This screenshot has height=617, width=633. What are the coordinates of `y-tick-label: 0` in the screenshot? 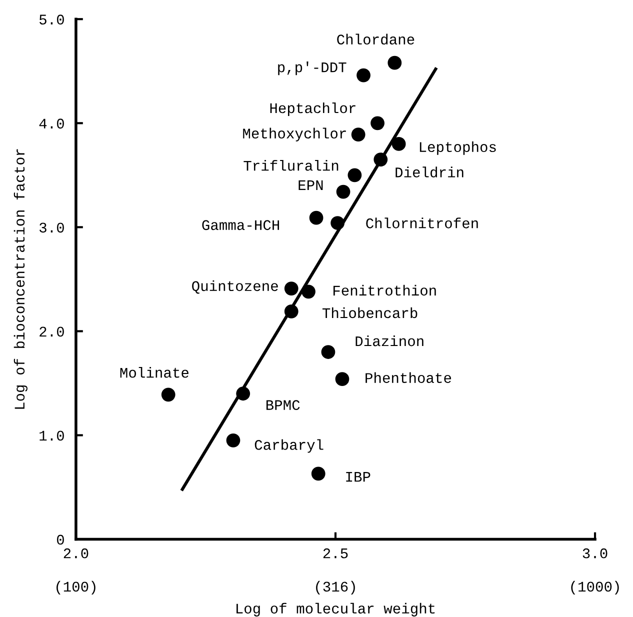 It's located at (60, 539).